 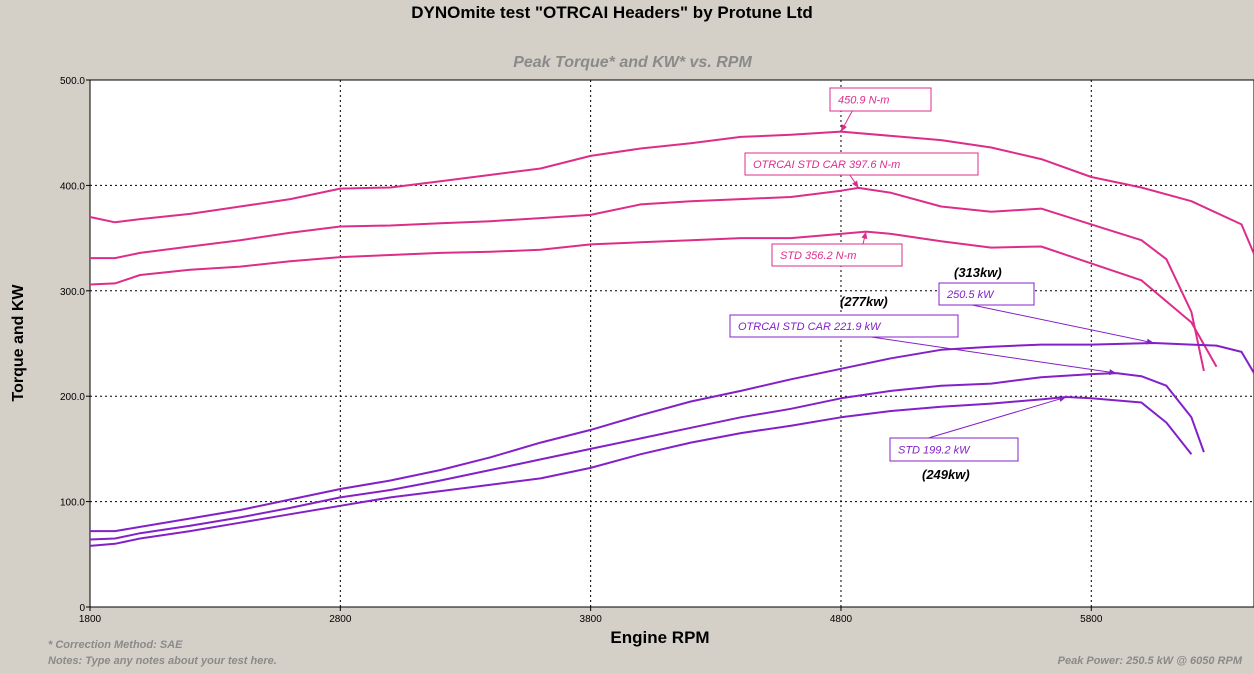 I want to click on peak-label-5: OTRCAI STD CAR 221.9 kW, so click(x=923, y=345).